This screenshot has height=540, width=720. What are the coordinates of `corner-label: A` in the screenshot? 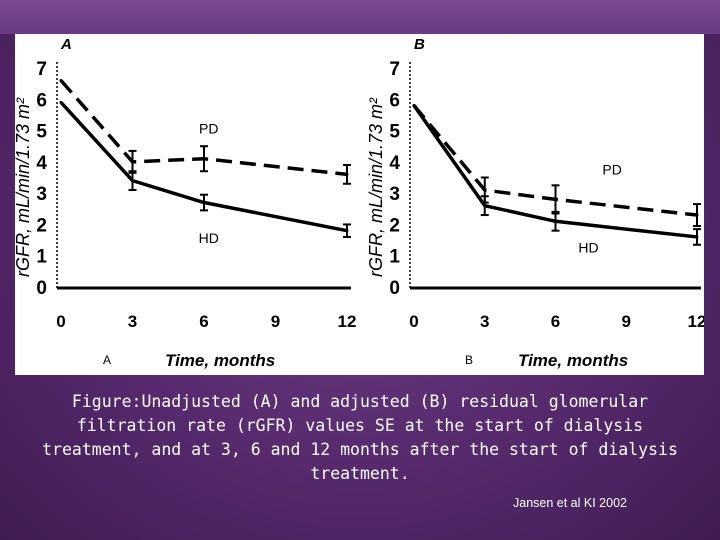 It's located at (107, 360).